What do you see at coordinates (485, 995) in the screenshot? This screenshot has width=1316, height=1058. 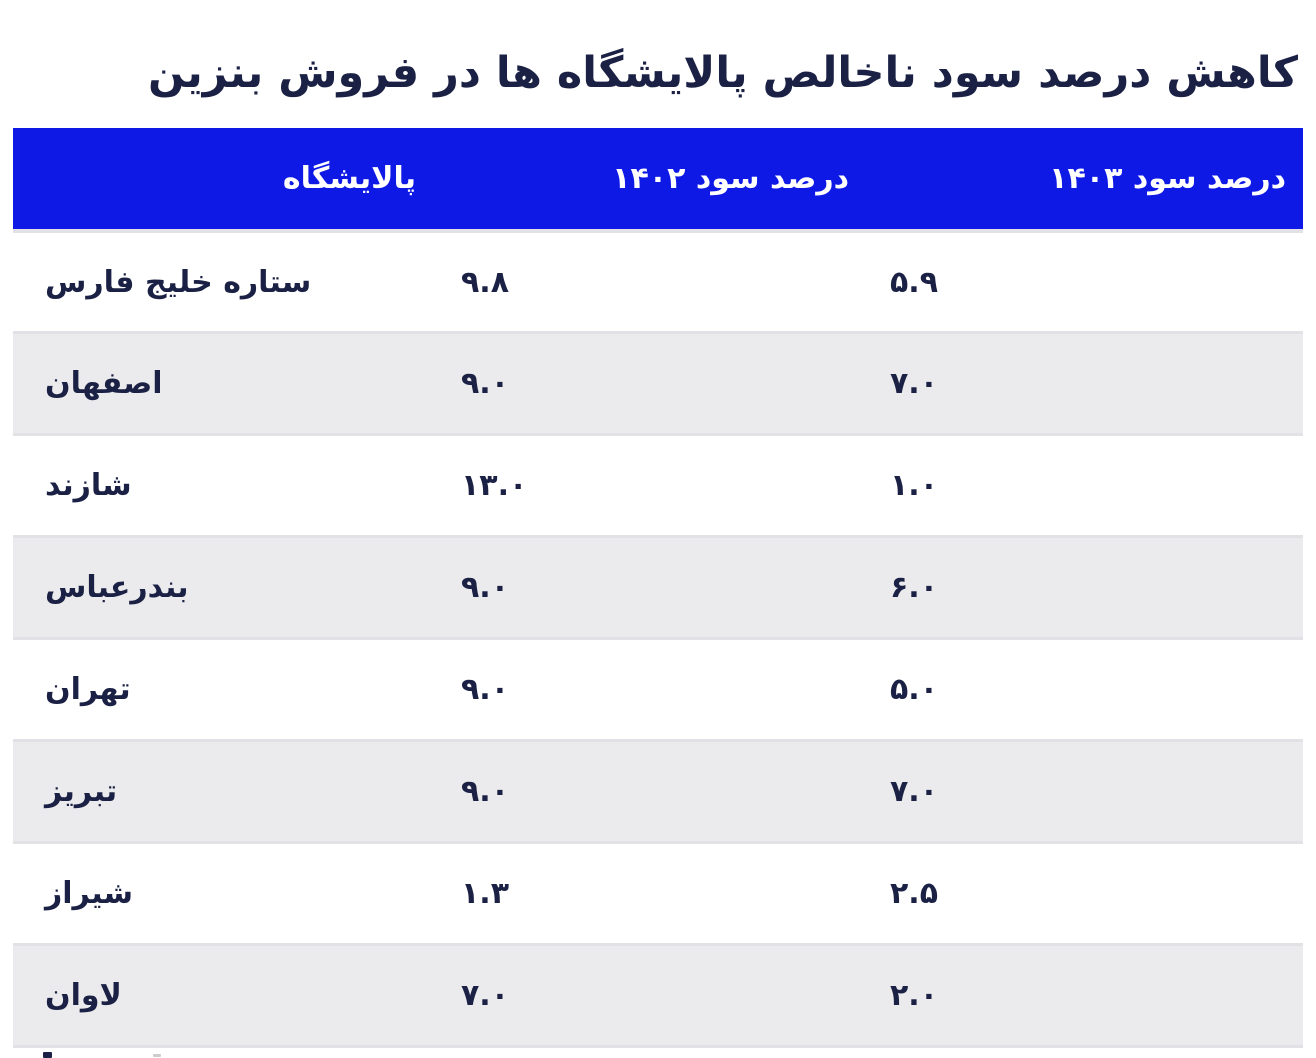 I see `profit-1402-value: ۷.۰` at bounding box center [485, 995].